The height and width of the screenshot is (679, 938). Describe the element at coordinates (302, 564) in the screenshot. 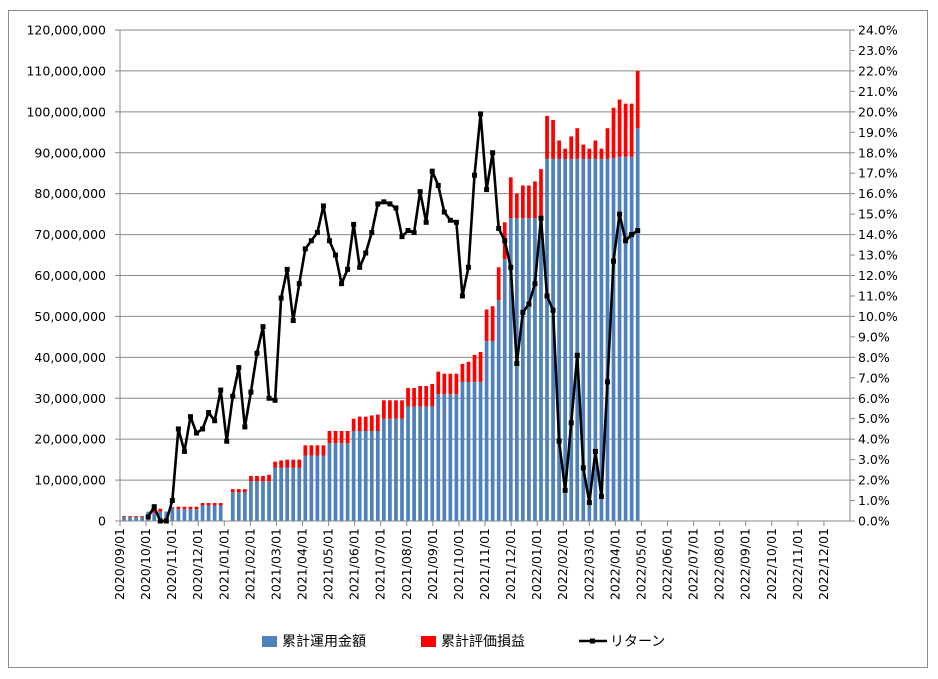

I see `x-axis-tick-label: 2021/04/01` at that location.